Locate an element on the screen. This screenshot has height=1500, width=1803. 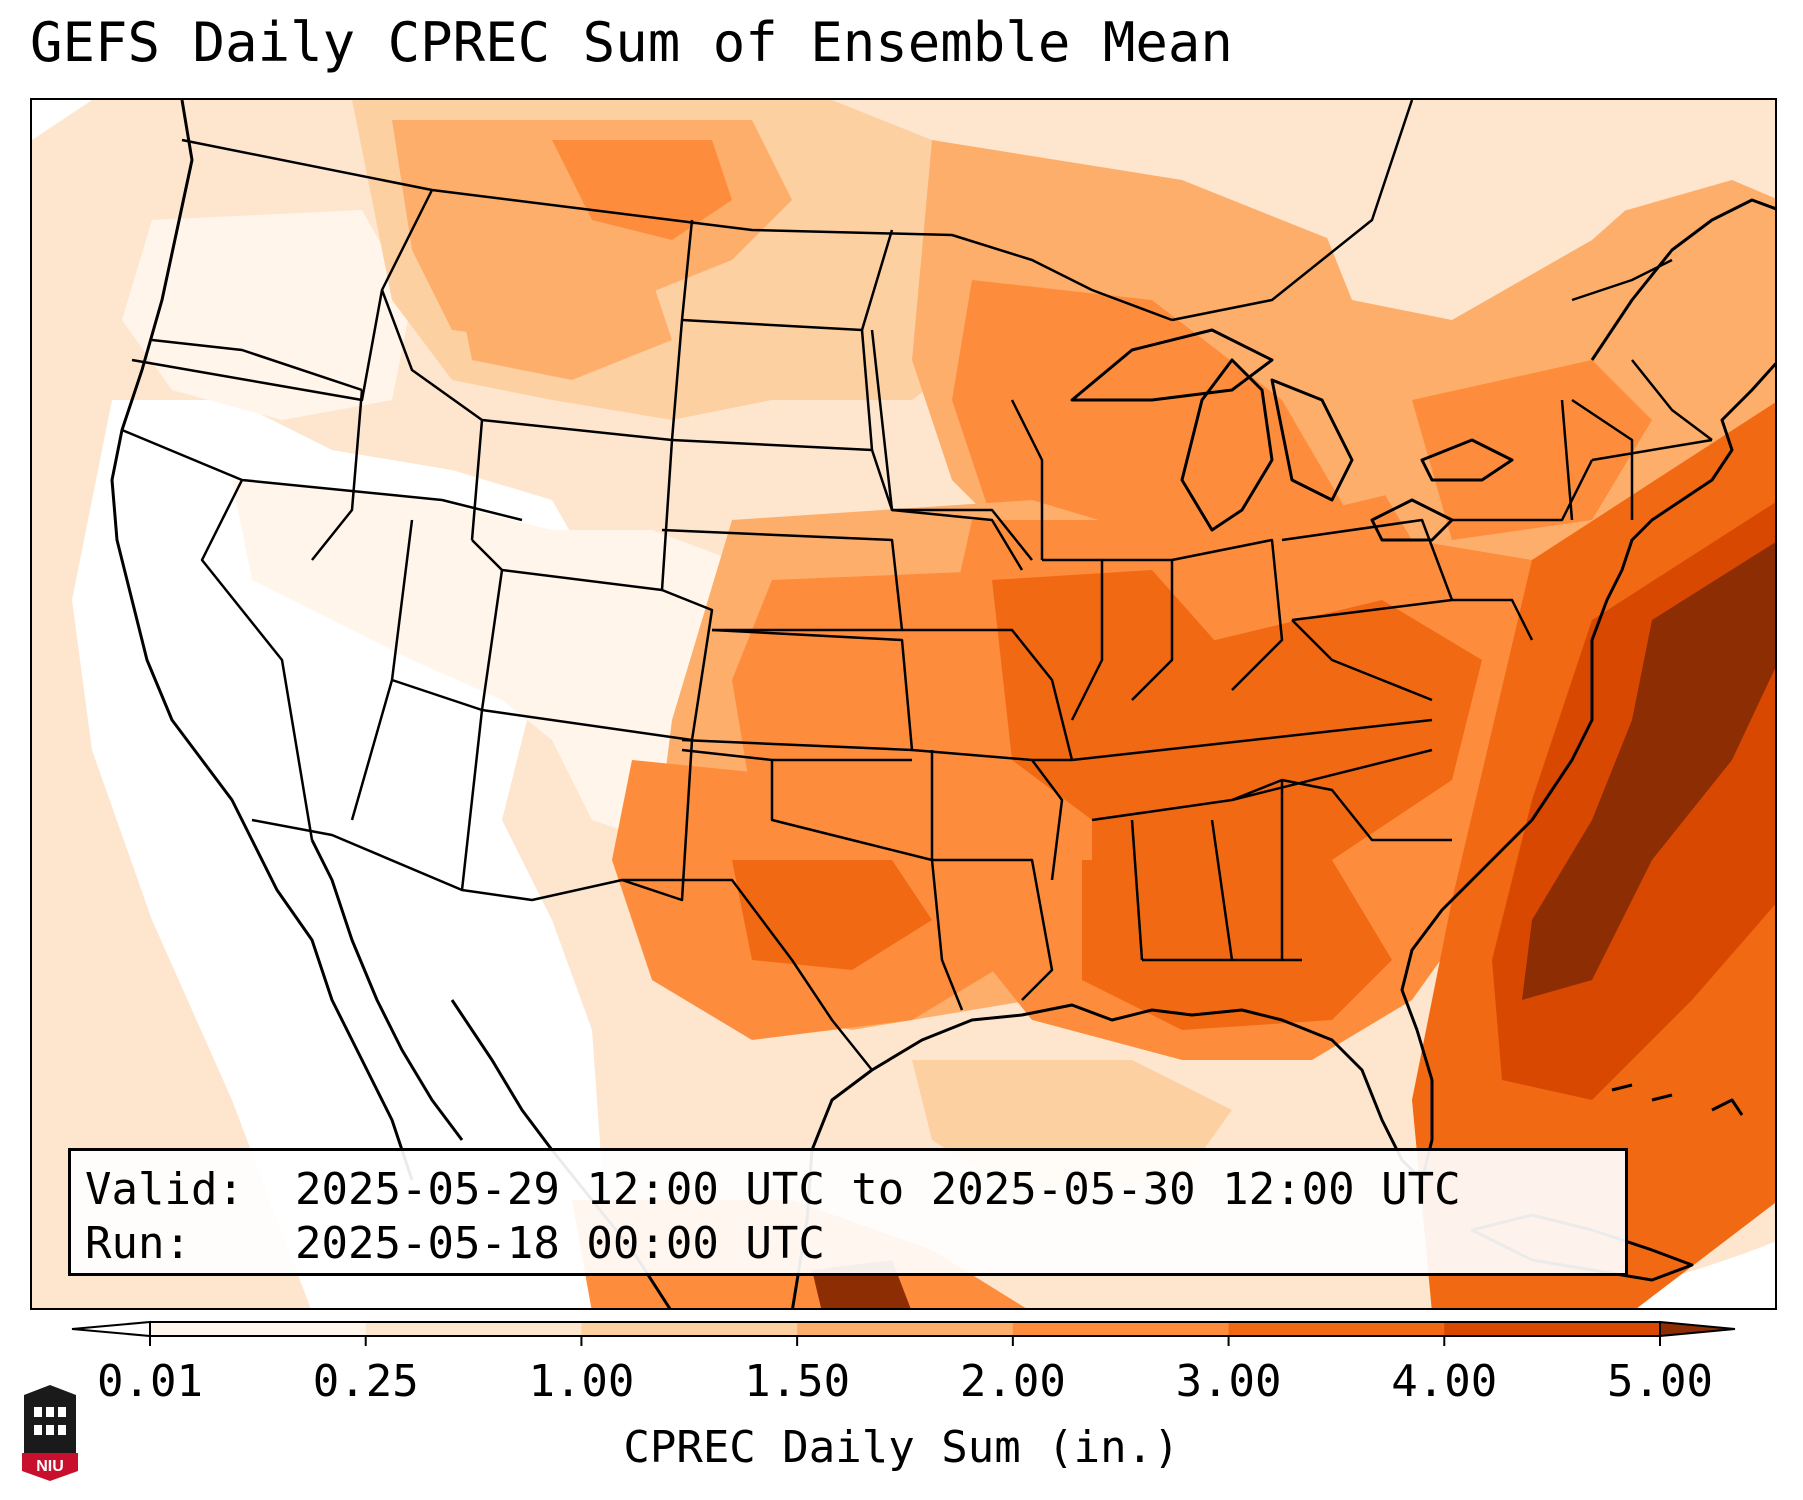
precip-atlantic-max is located at coordinates (1648, 771).